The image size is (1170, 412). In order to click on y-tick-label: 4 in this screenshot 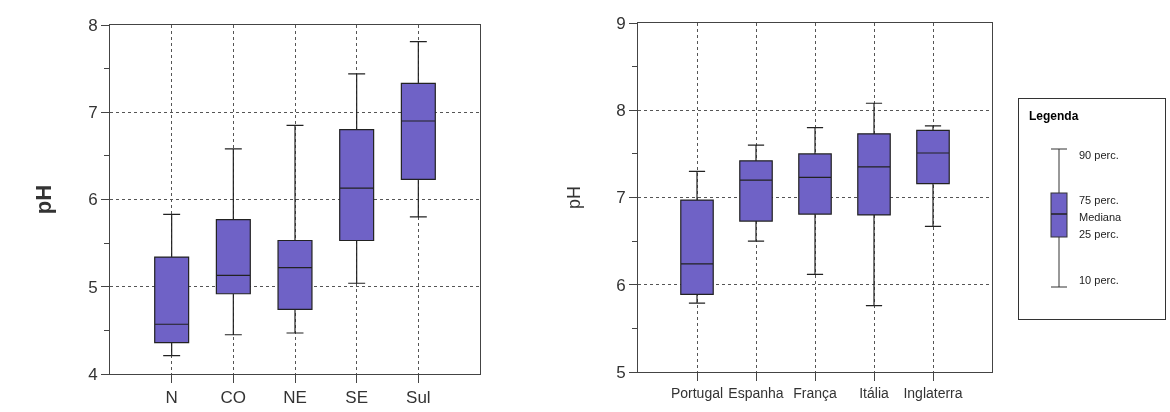, I will do `click(93, 374)`.